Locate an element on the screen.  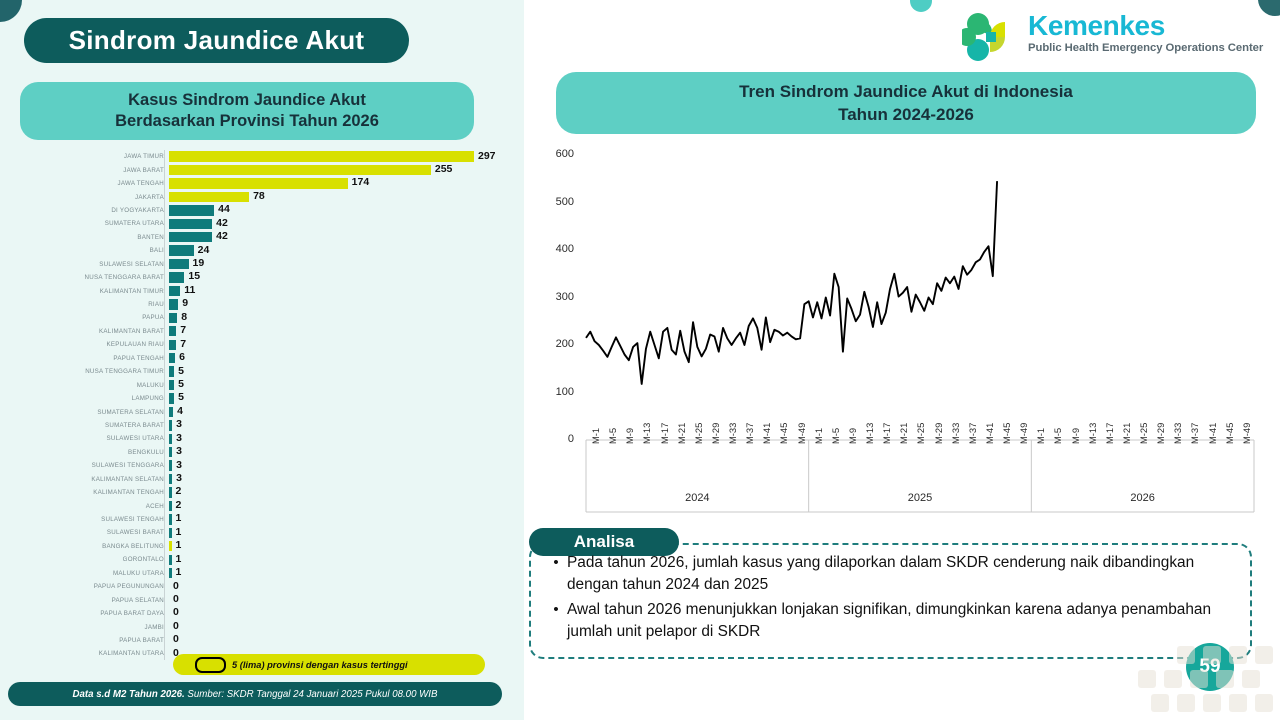
bar-row: PAPUA BARAT 0 is located at coordinates (264, 640).